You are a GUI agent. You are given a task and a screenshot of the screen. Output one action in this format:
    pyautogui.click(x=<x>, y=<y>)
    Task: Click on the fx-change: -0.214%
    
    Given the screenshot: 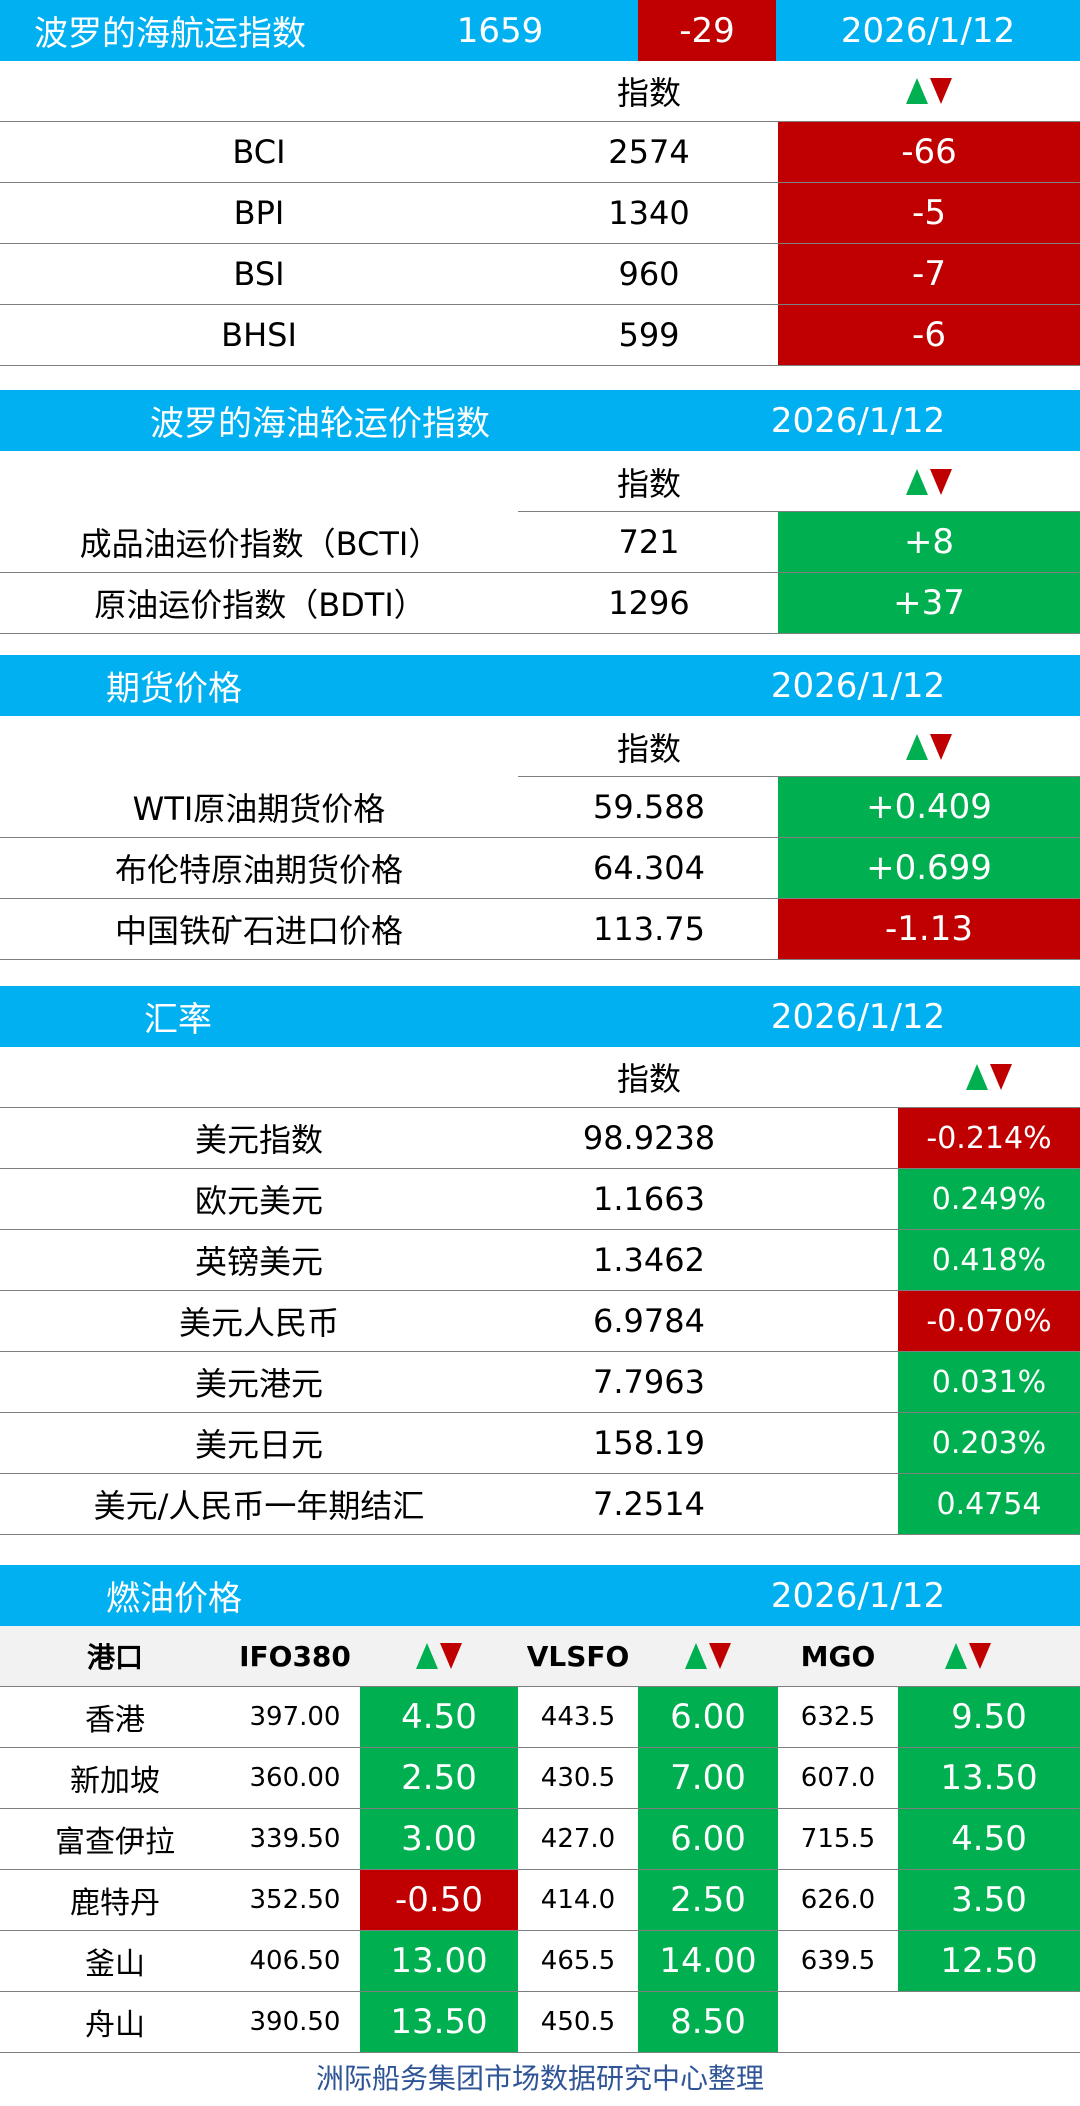 What is the action you would take?
    pyautogui.click(x=989, y=1138)
    